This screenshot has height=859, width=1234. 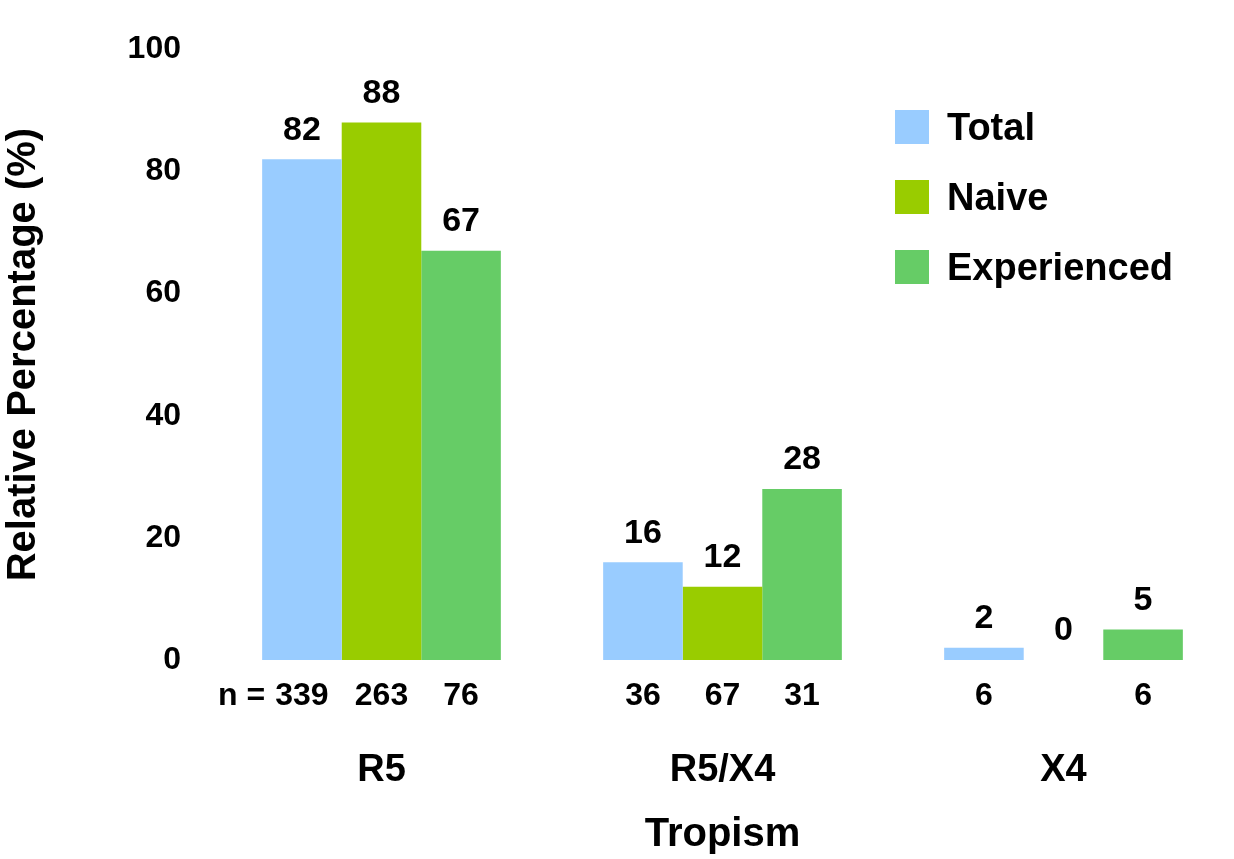 What do you see at coordinates (984, 616) in the screenshot?
I see `data-label: 2` at bounding box center [984, 616].